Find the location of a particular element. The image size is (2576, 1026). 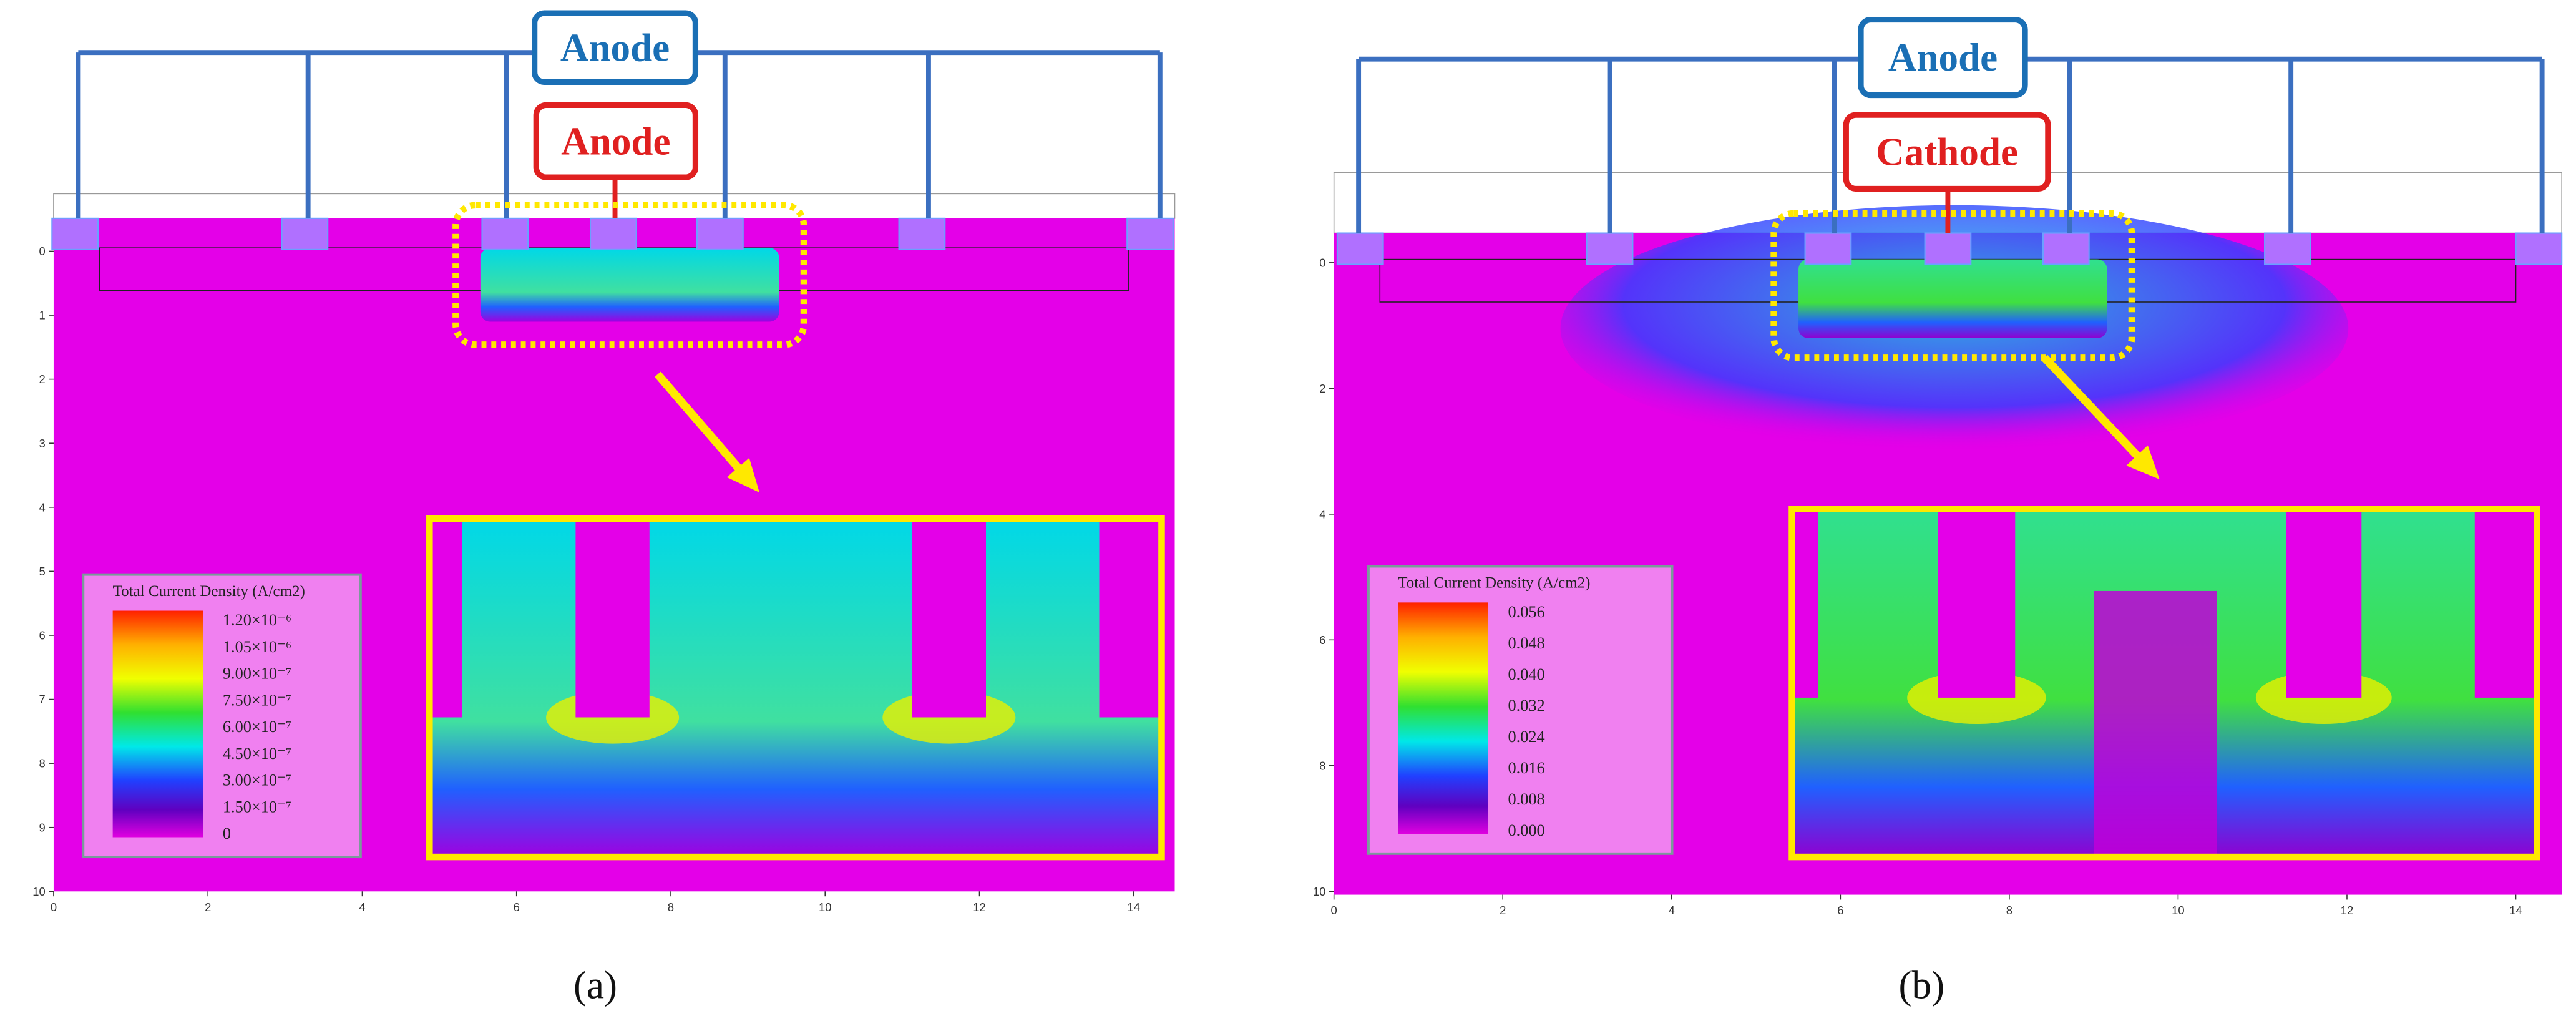

y-tick-label: 4 is located at coordinates (1322, 513).